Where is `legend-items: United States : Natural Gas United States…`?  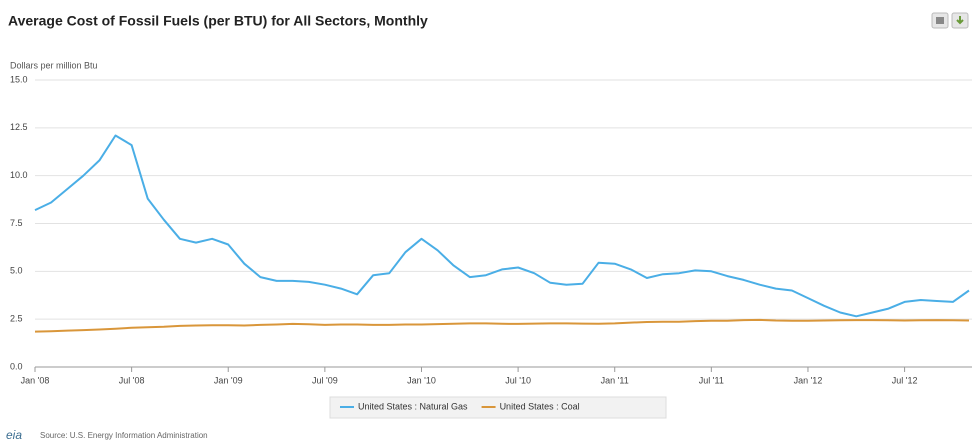
legend-items: United States : Natural Gas United States… is located at coordinates (460, 406).